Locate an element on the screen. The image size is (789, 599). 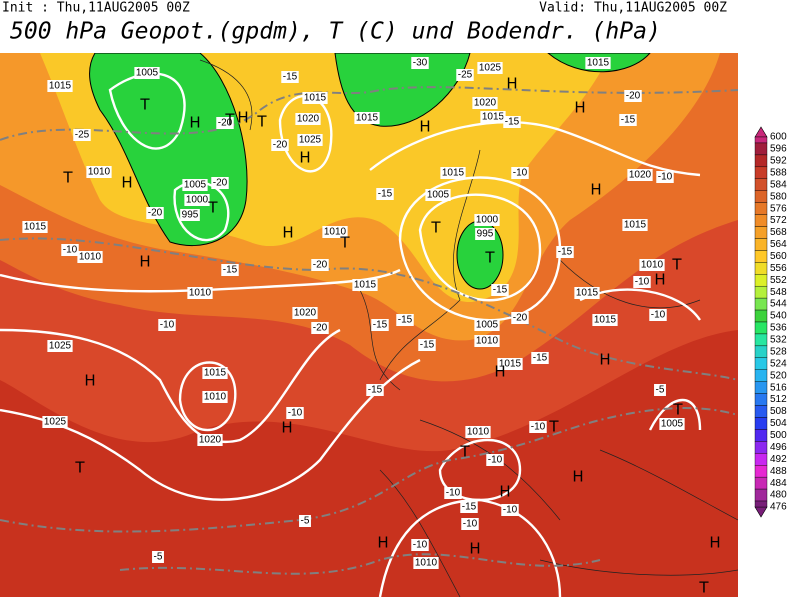
colorbar-label: 512 is located at coordinates (778, 399).